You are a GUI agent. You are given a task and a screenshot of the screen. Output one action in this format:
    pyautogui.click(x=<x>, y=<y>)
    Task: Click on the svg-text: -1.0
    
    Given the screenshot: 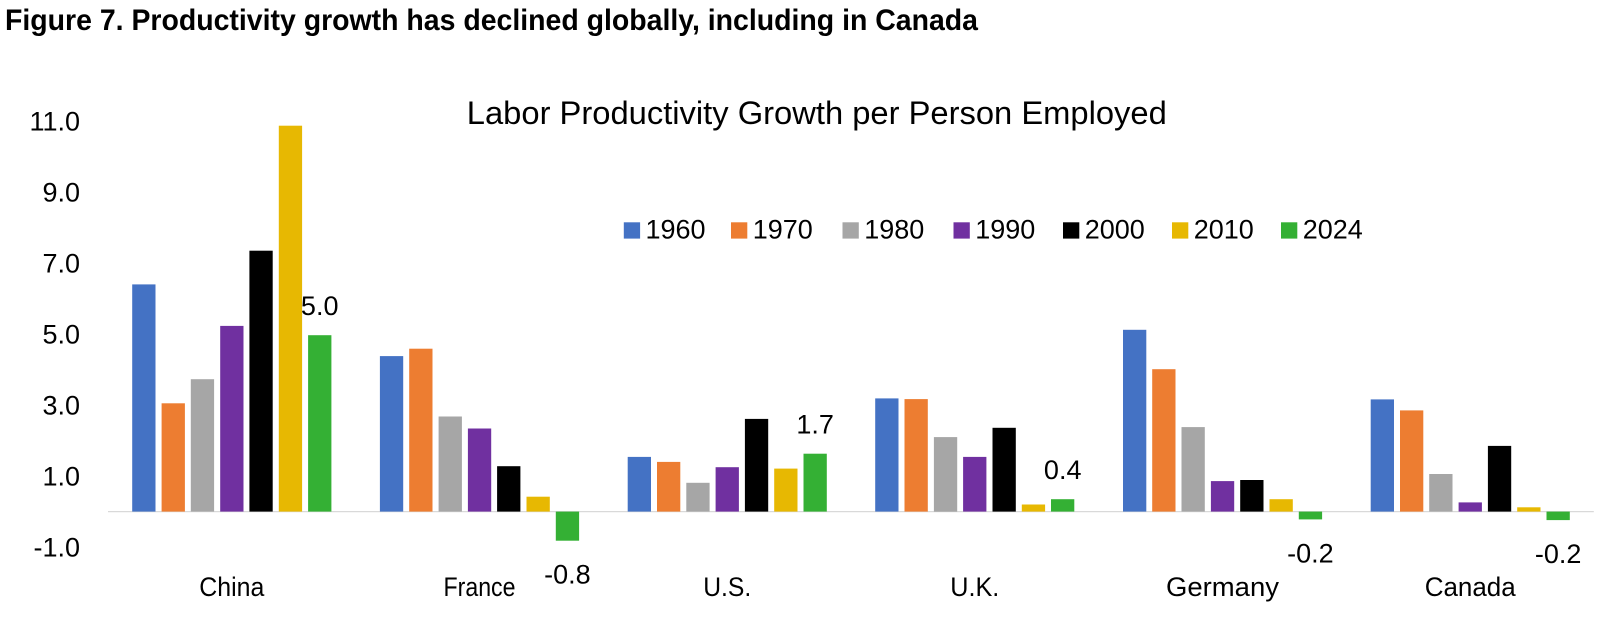 What is the action you would take?
    pyautogui.click(x=56, y=548)
    